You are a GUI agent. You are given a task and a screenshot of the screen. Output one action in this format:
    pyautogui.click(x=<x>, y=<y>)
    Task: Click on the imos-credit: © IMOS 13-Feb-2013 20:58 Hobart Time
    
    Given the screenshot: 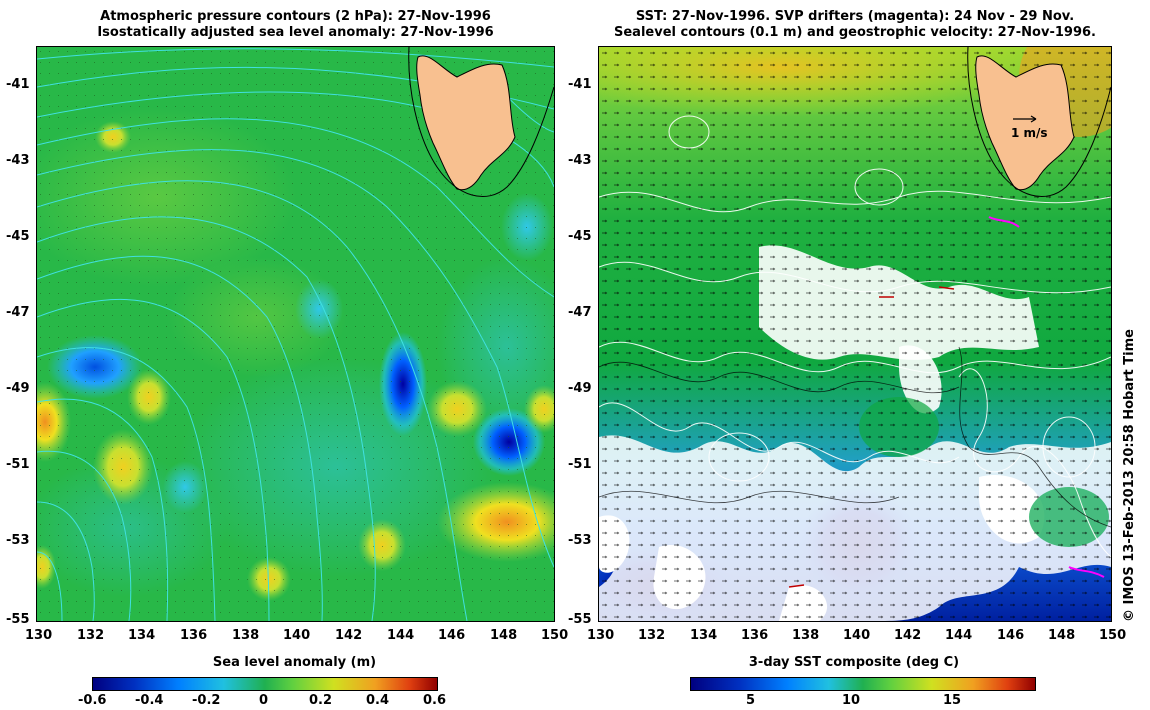 What is the action you would take?
    pyautogui.click(x=1129, y=475)
    